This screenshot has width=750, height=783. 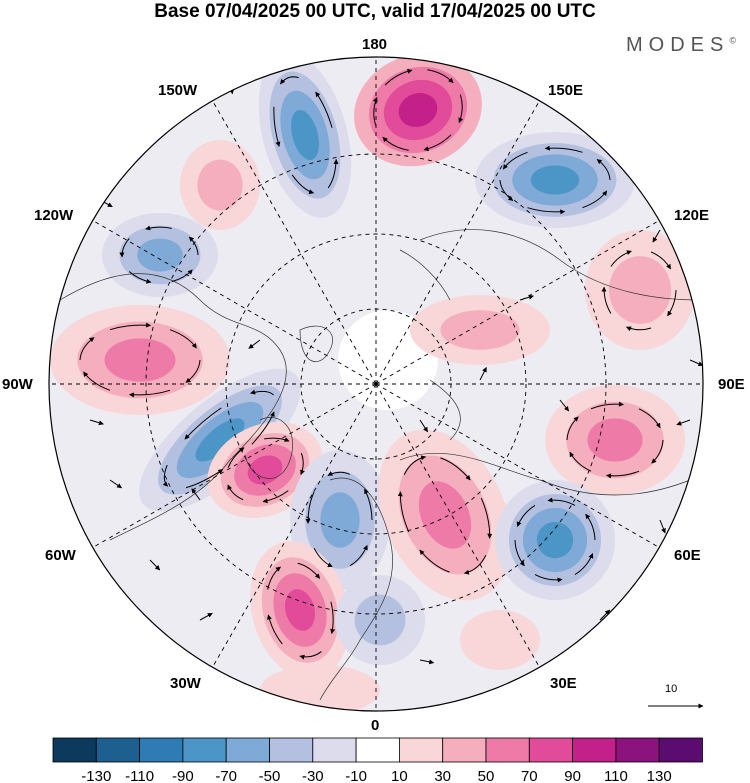 I want to click on lon-label-150e: 150E, so click(x=566, y=90).